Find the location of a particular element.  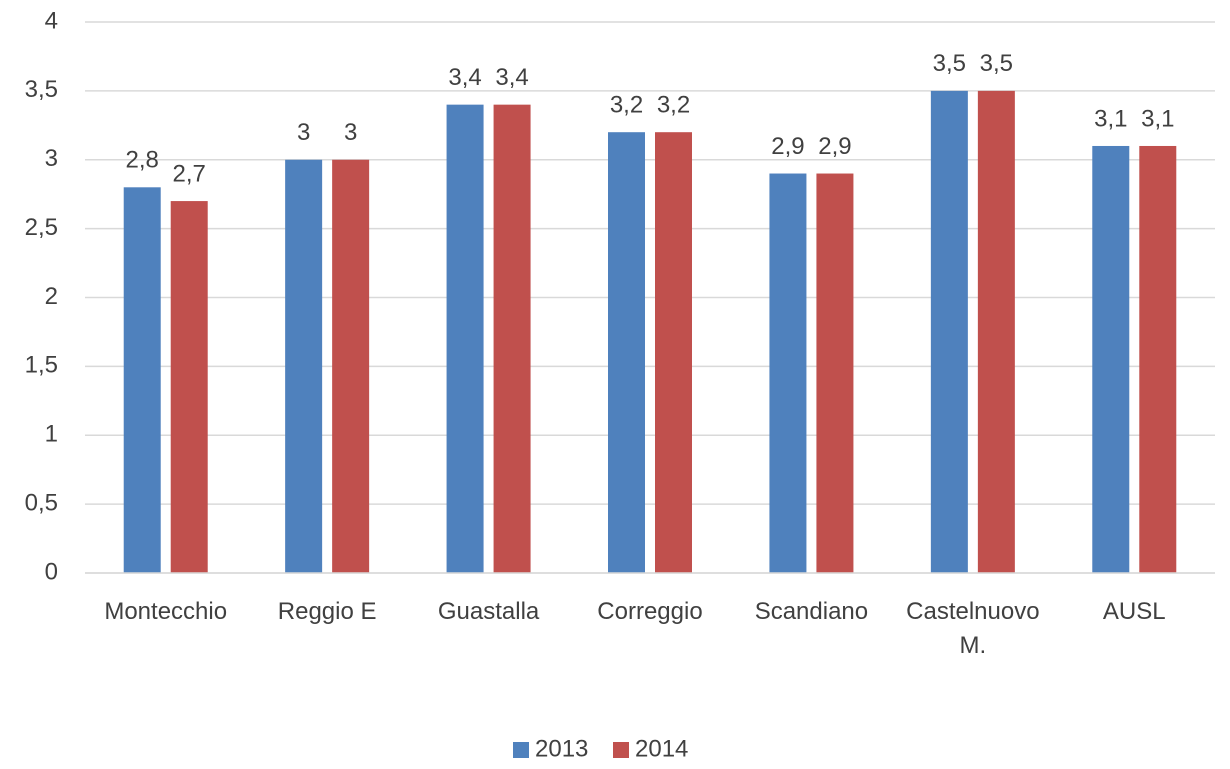

x-tick-label-box: Montecchio is located at coordinates (166, 611).